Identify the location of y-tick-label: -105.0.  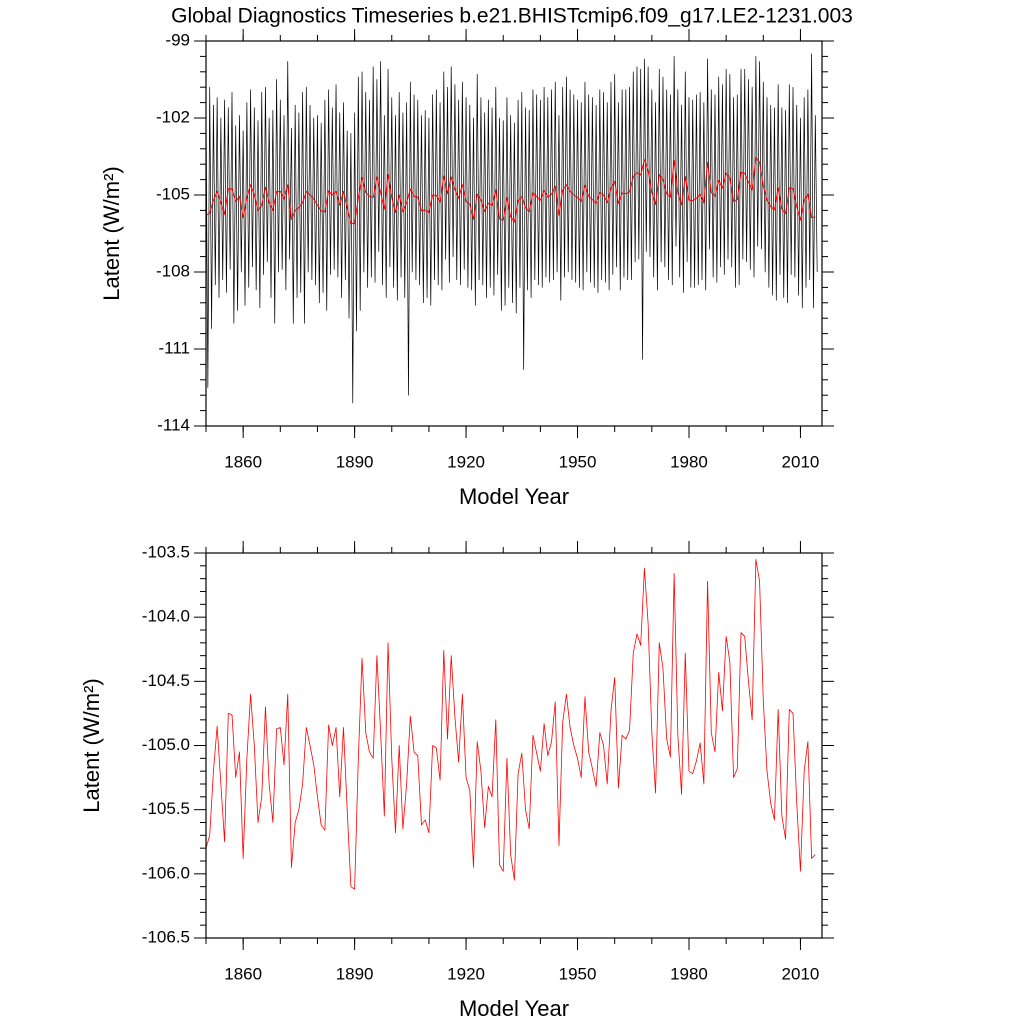
(166, 744).